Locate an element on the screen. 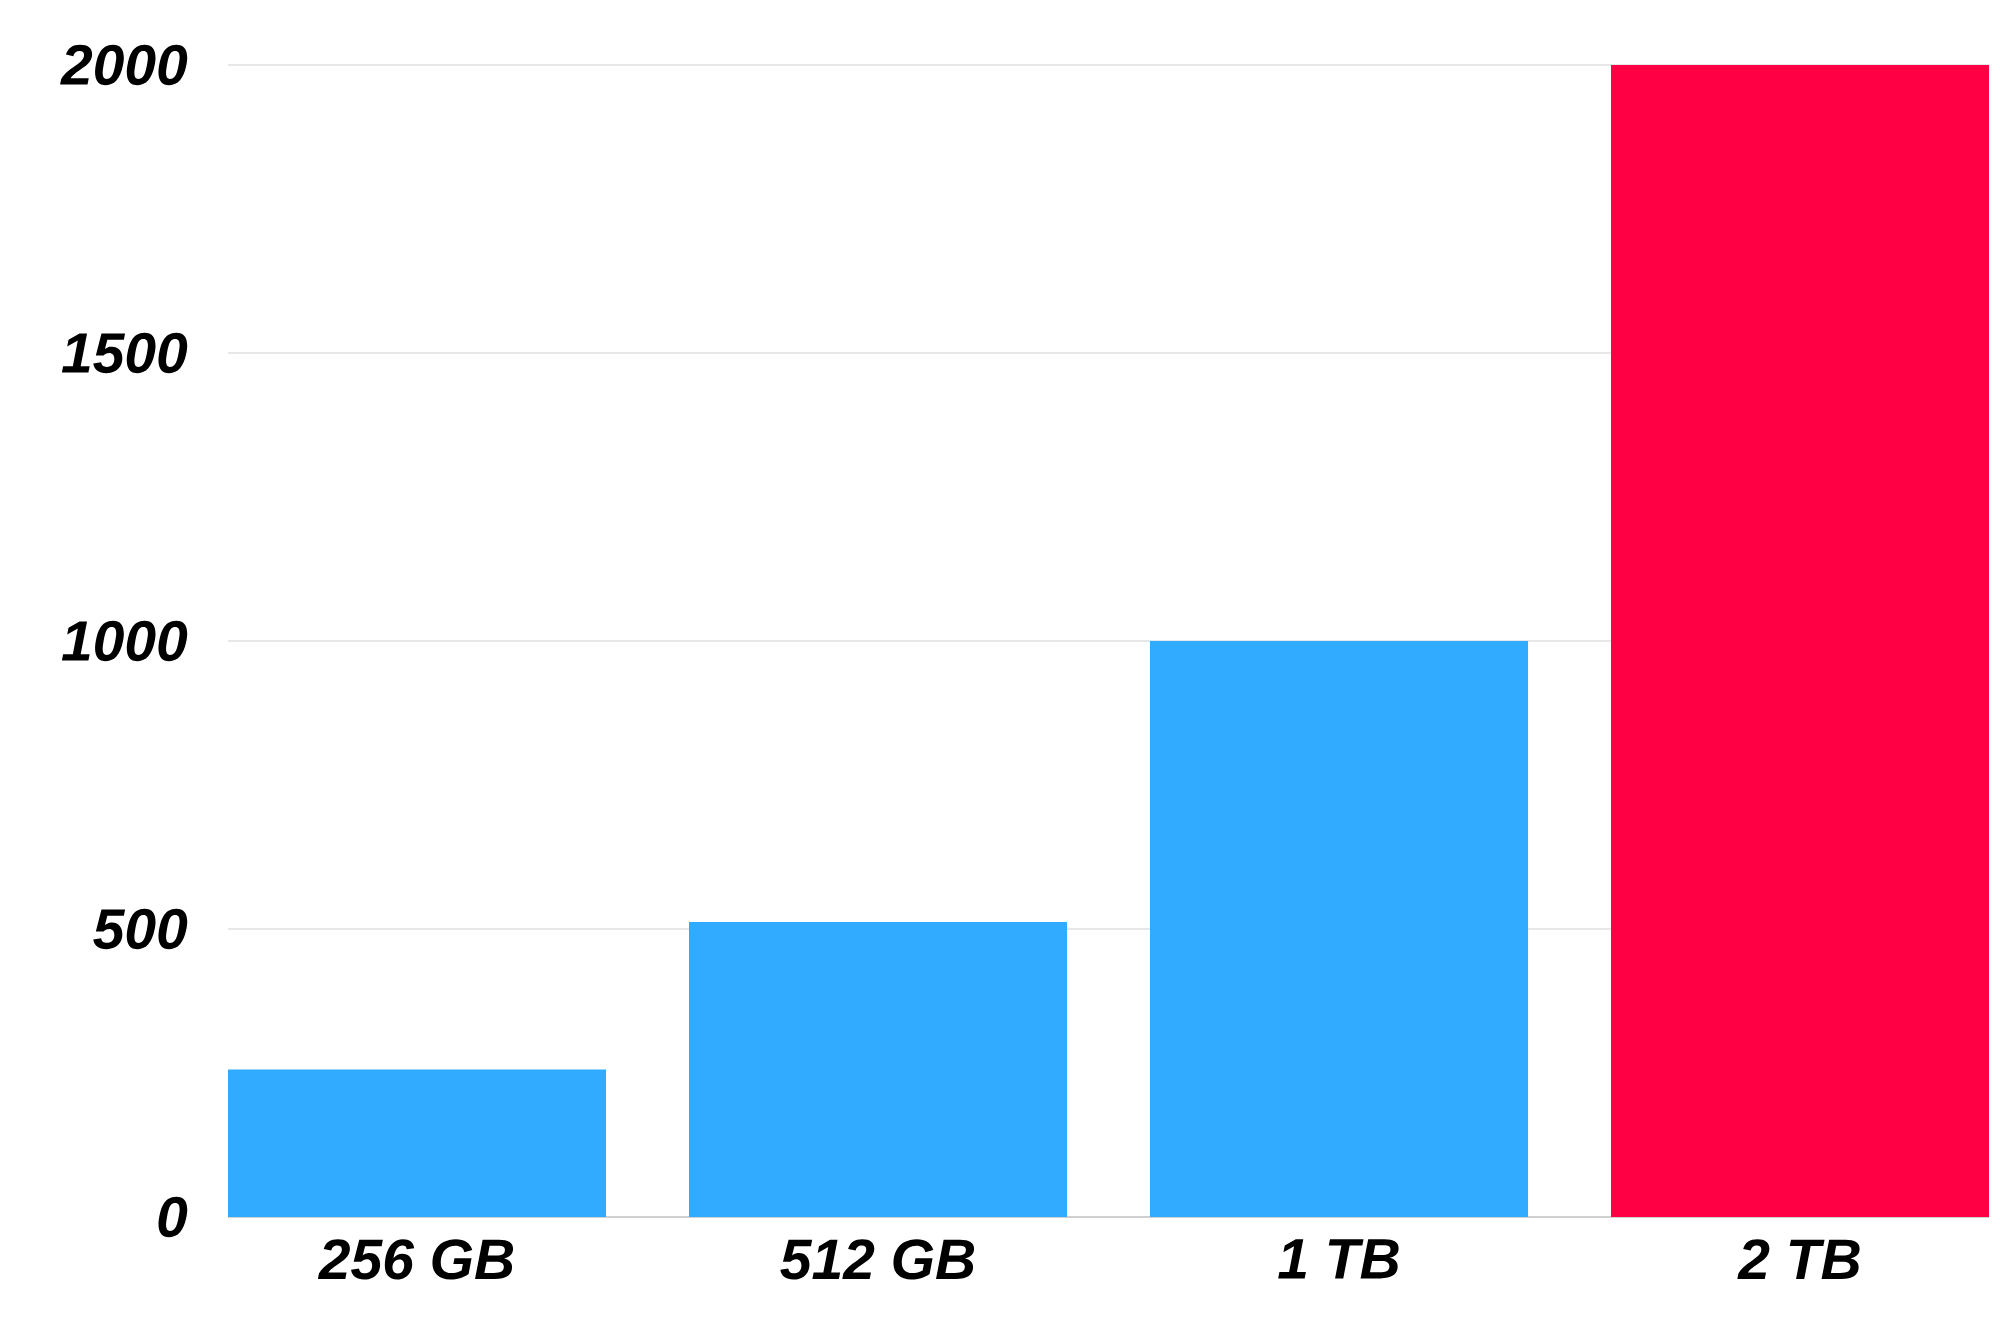  y-tick-label: 0 is located at coordinates (173, 1217).